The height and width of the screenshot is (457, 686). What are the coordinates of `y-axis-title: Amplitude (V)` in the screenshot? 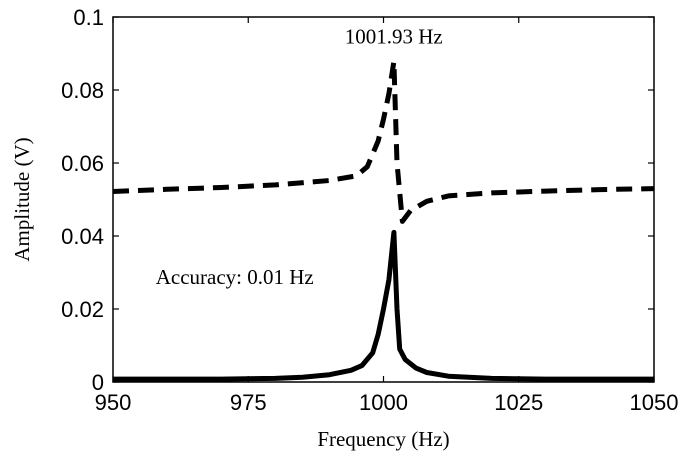 It's located at (22, 199).